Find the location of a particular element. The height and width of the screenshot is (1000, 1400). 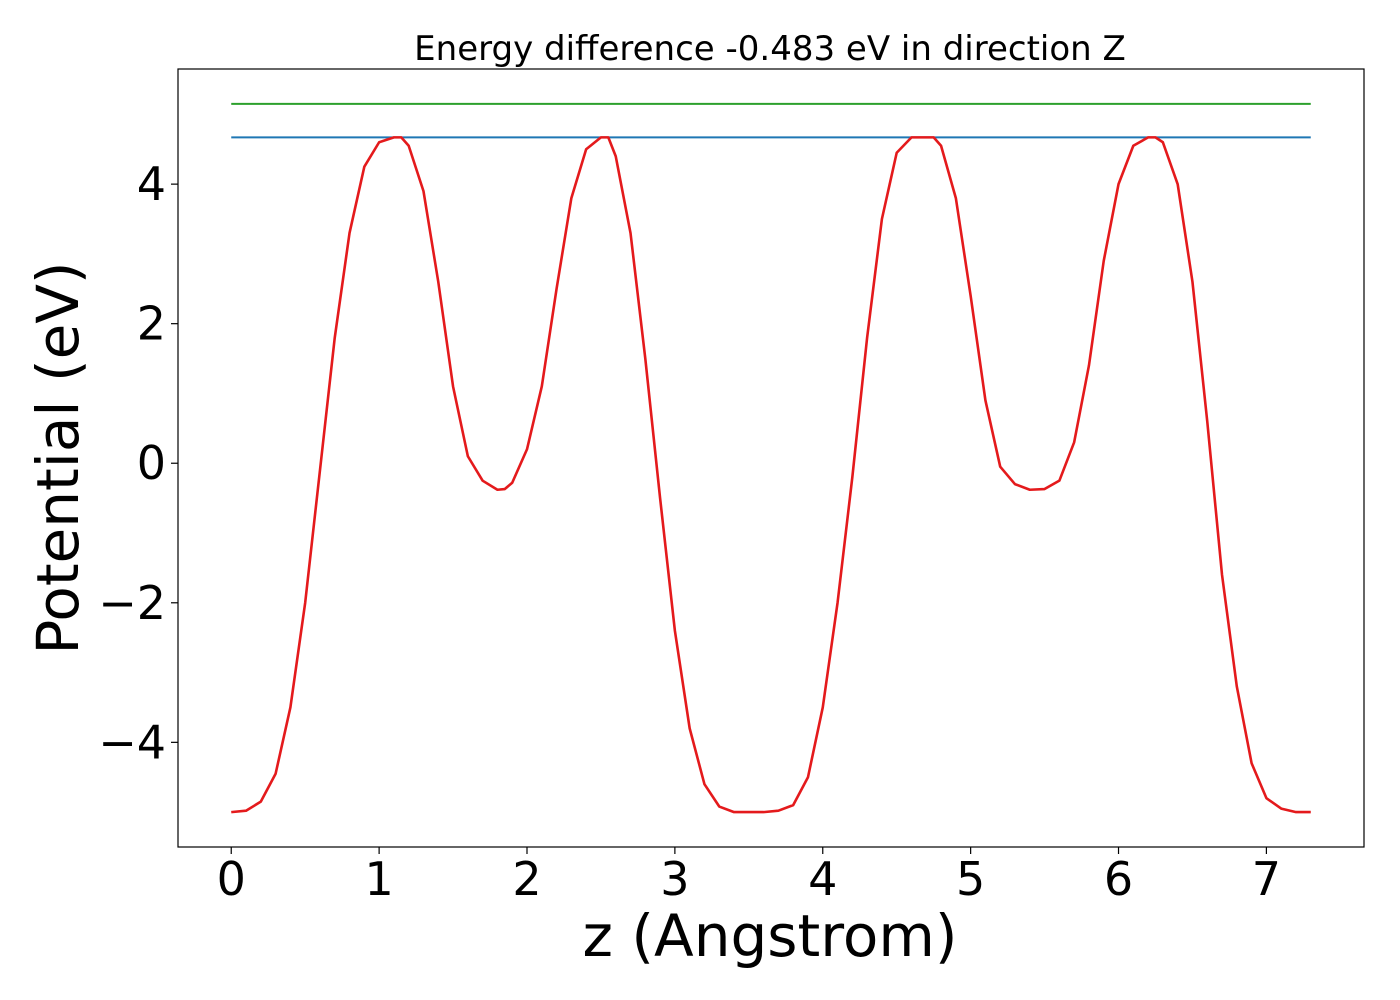

y-tick-label: 4 is located at coordinates (151, 184).